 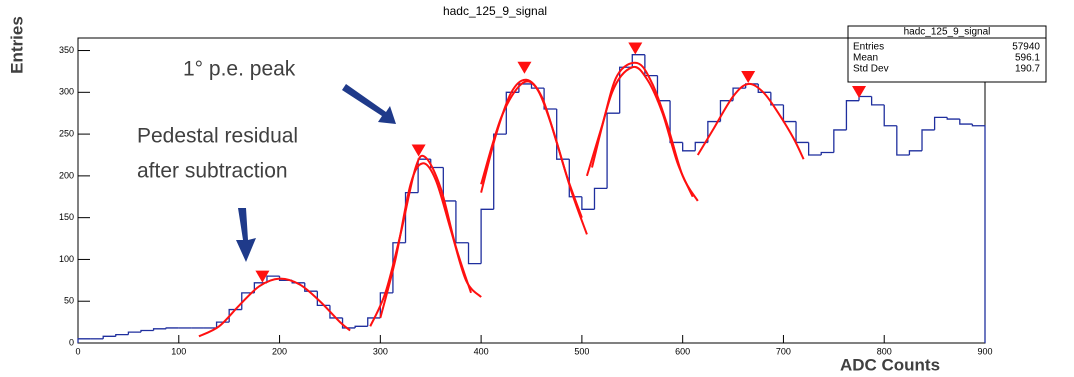 I want to click on y-tick-label: 200, so click(x=66, y=175).